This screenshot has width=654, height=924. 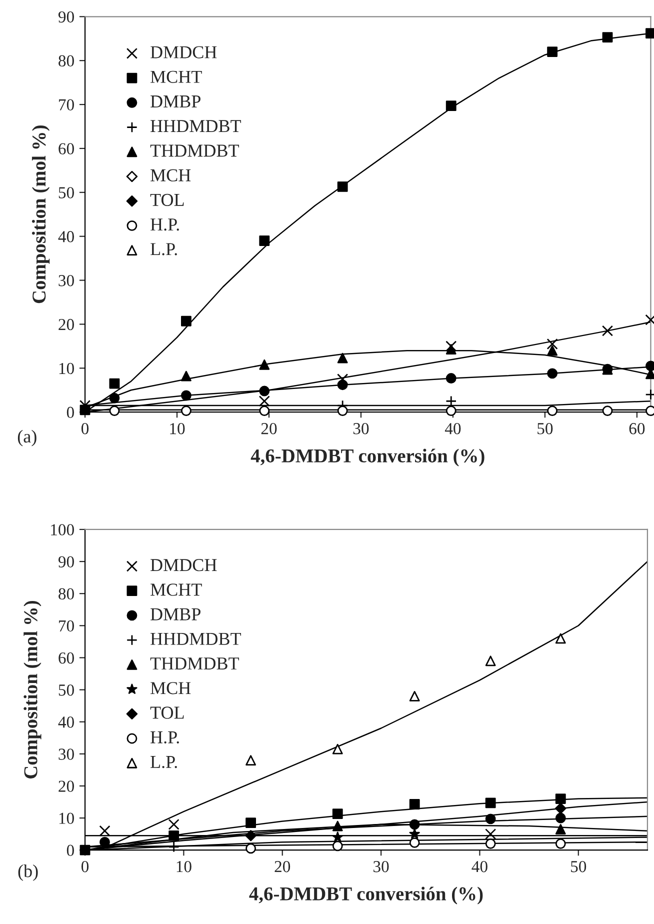 I want to click on text: (a), so click(x=27, y=438).